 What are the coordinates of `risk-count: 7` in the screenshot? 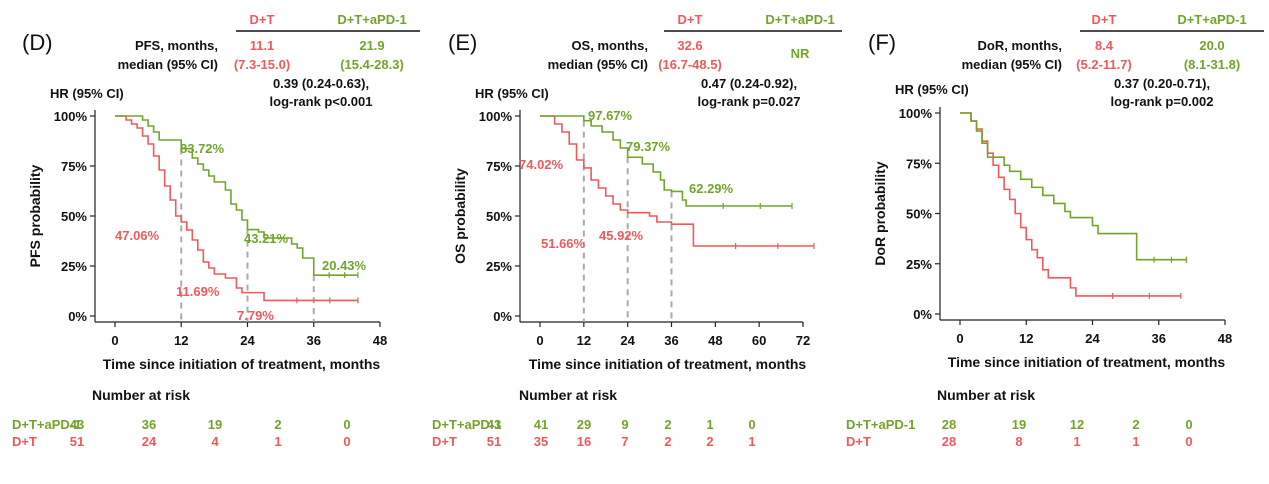 It's located at (624, 441).